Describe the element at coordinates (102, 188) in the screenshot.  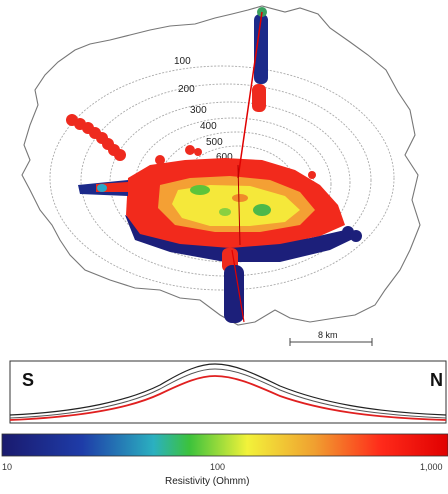
I see `west-arm-cyan` at that location.